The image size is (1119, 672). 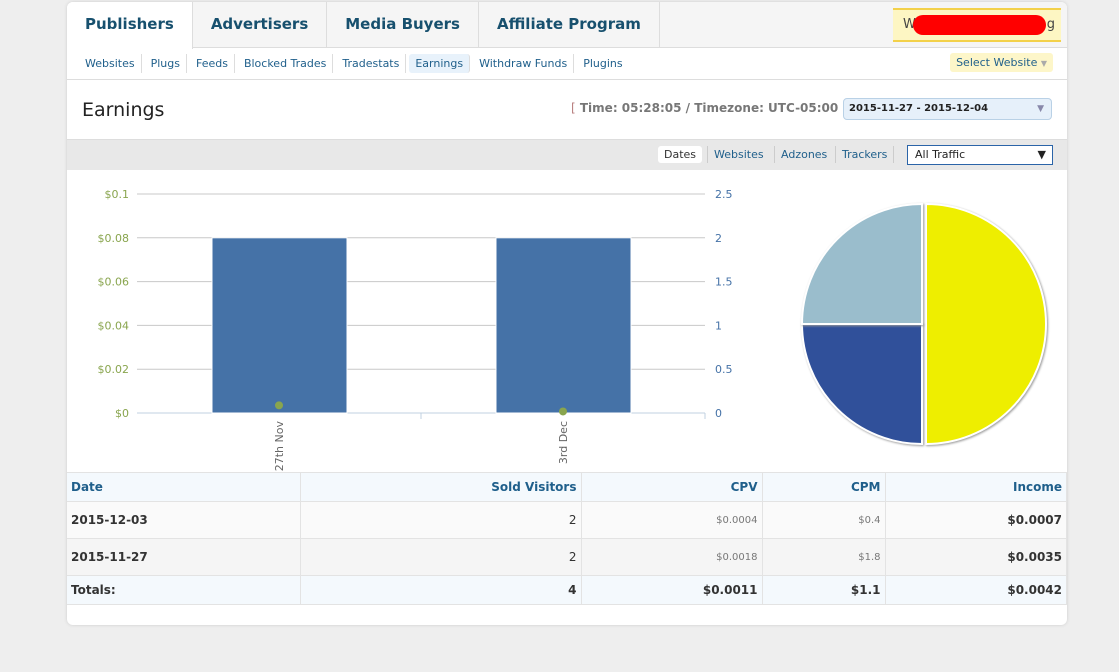 What do you see at coordinates (440, 63) in the screenshot?
I see `subnav-earnings: Earnings` at bounding box center [440, 63].